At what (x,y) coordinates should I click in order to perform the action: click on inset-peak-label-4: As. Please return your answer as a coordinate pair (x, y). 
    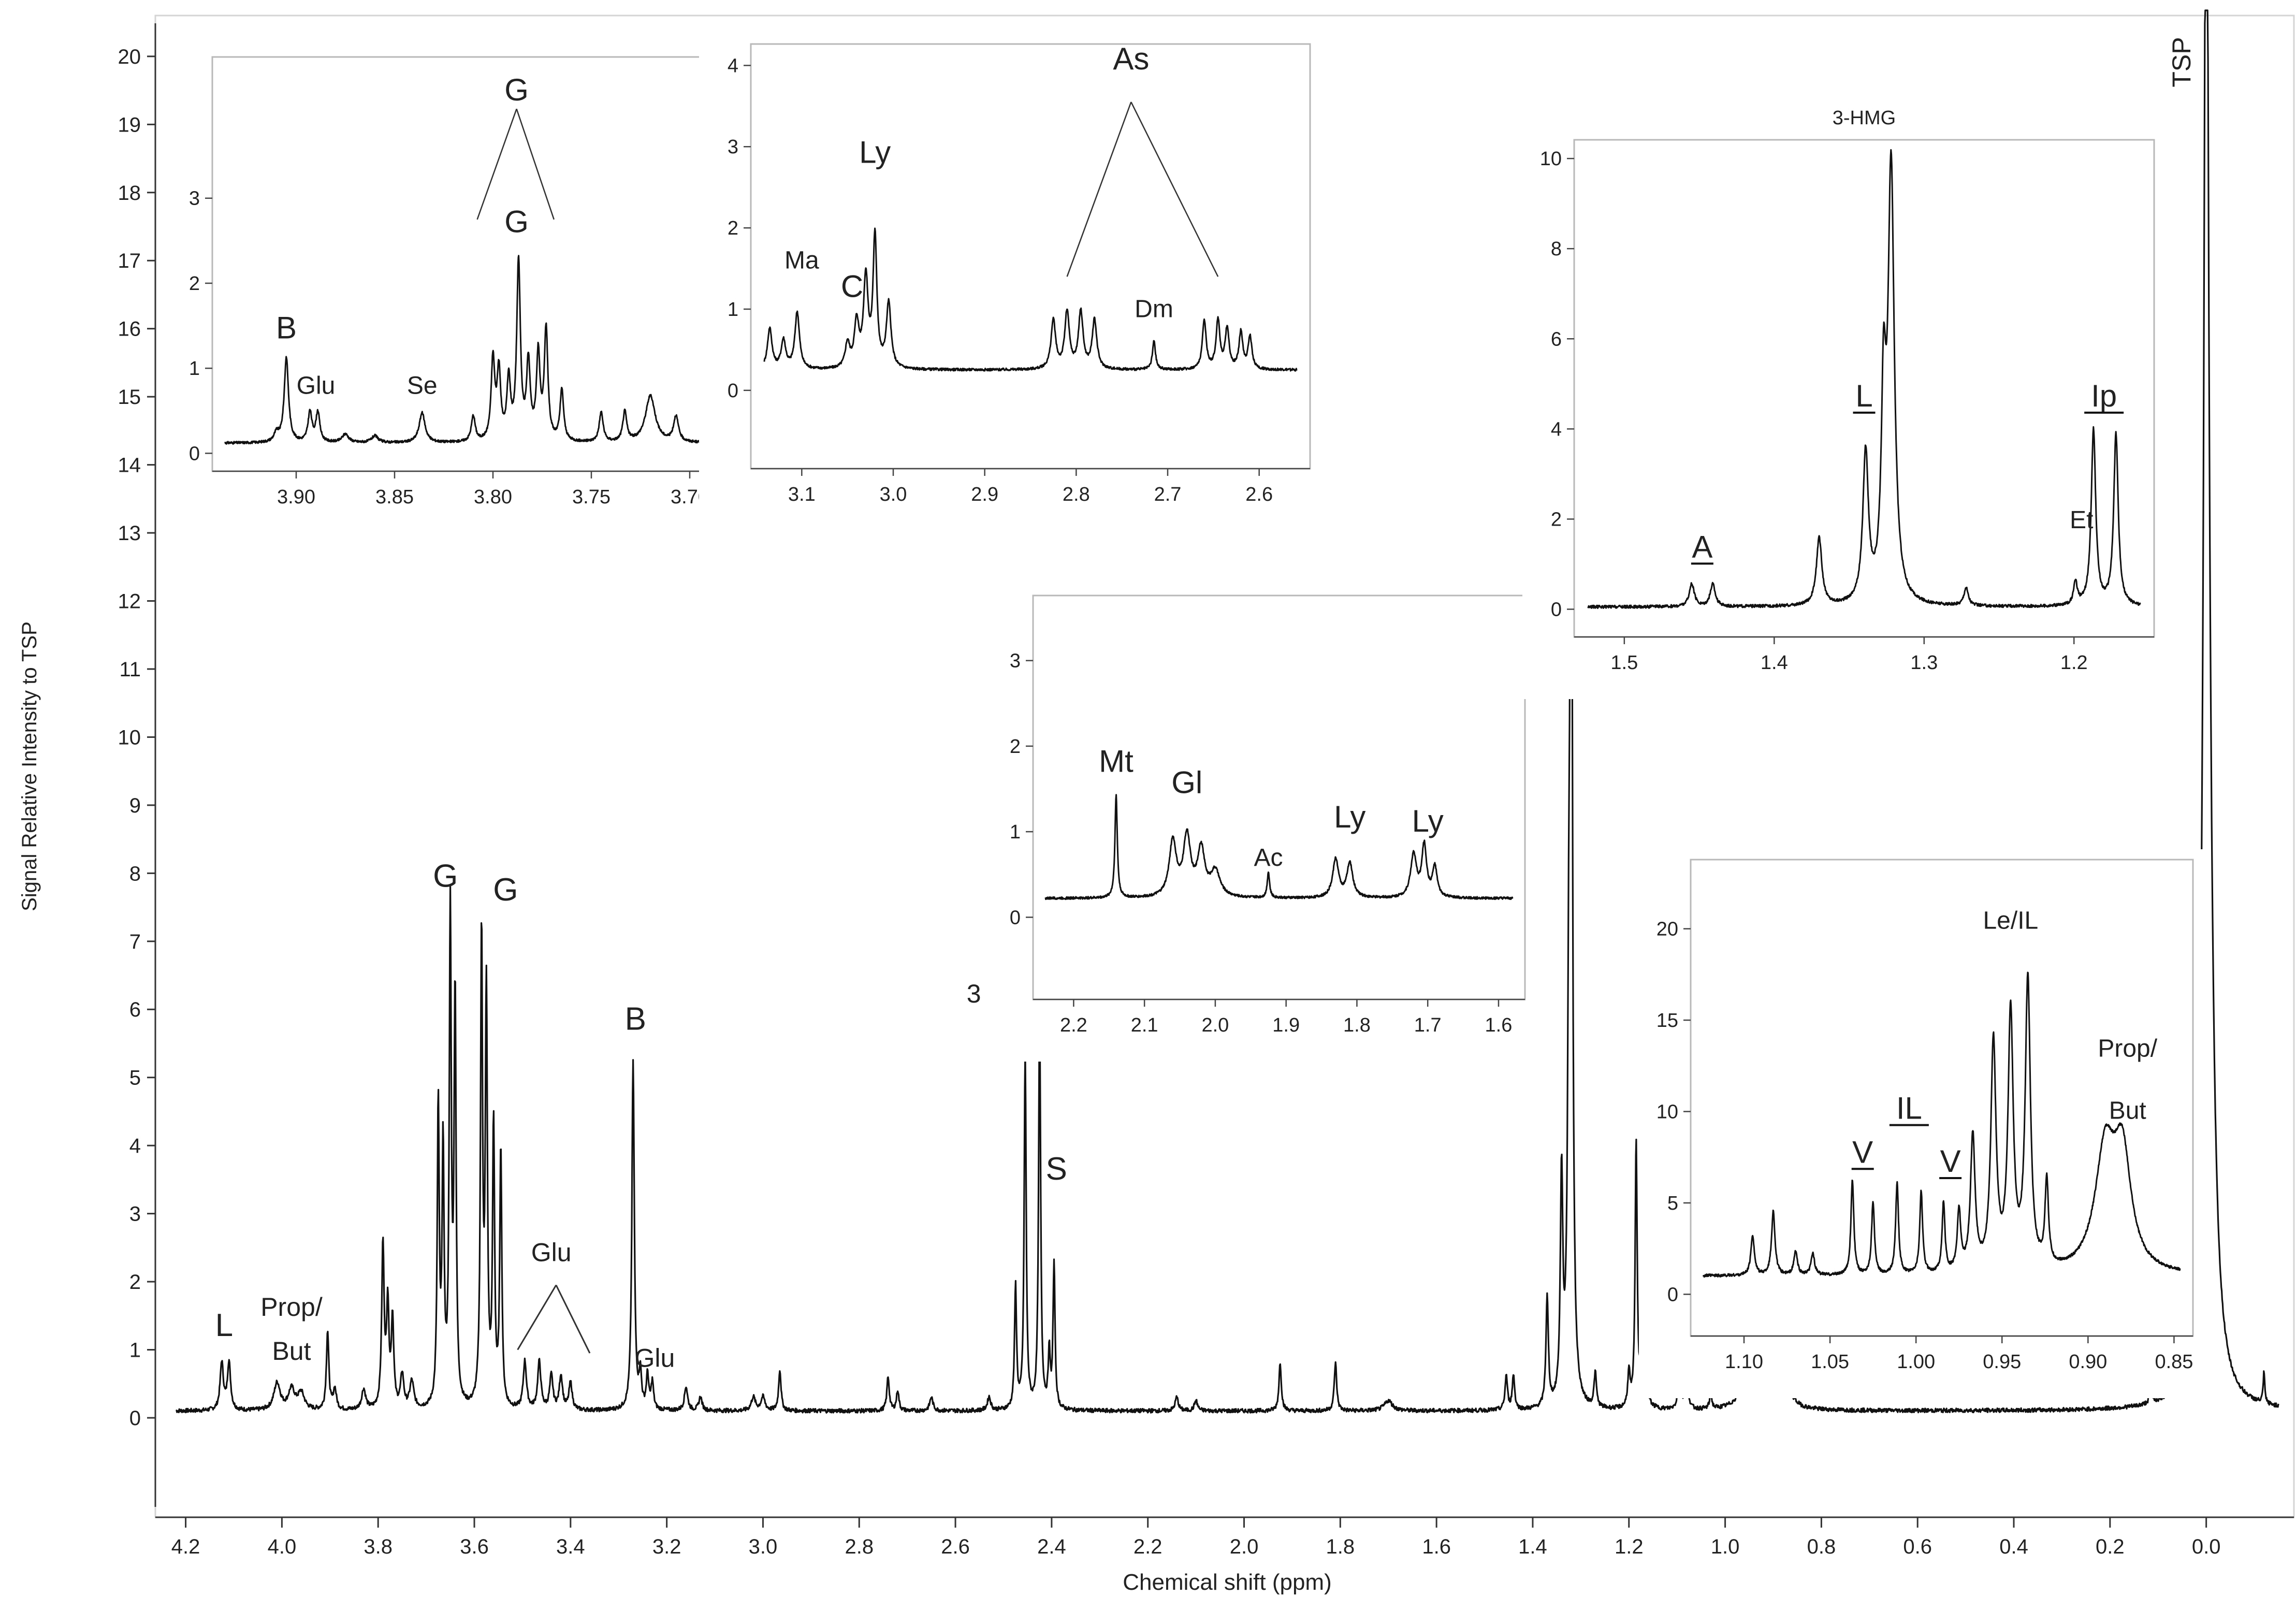
    Looking at the image, I should click on (1131, 58).